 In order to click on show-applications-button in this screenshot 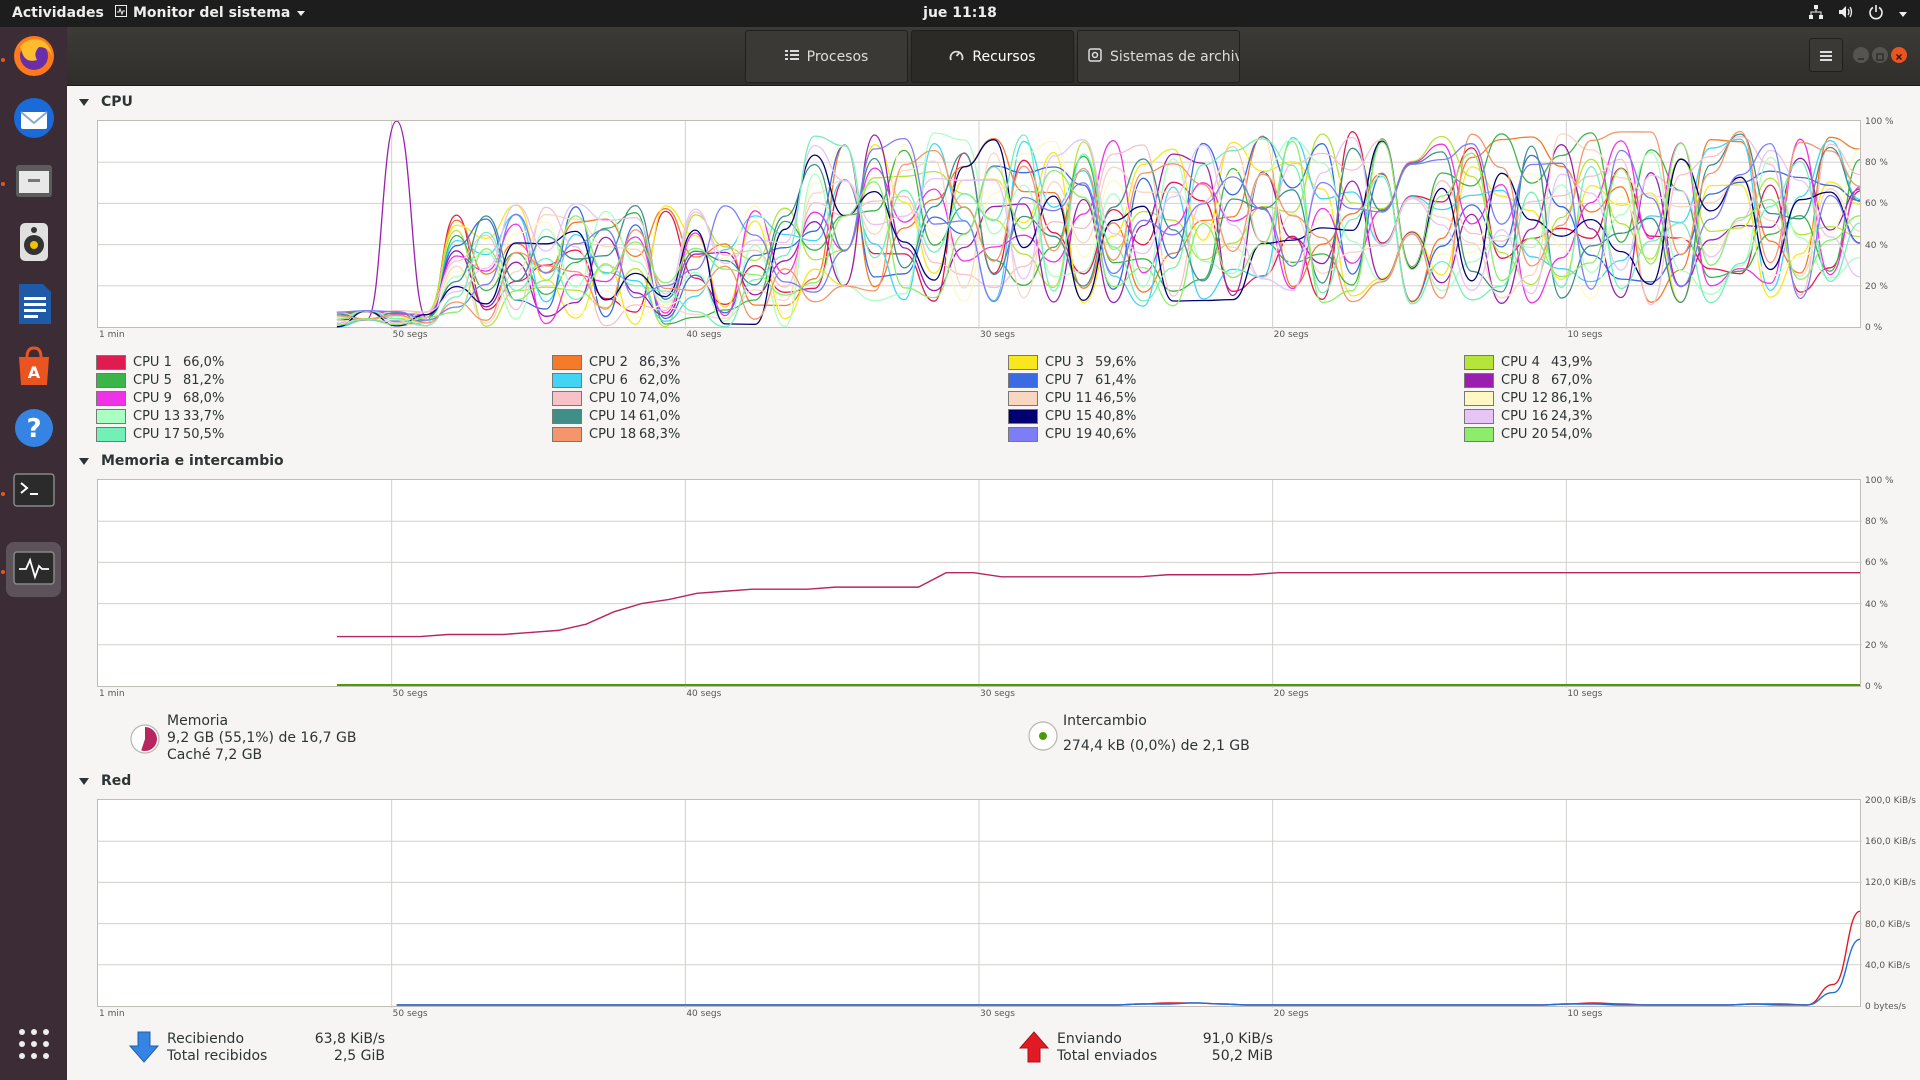, I will do `click(33, 1045)`.